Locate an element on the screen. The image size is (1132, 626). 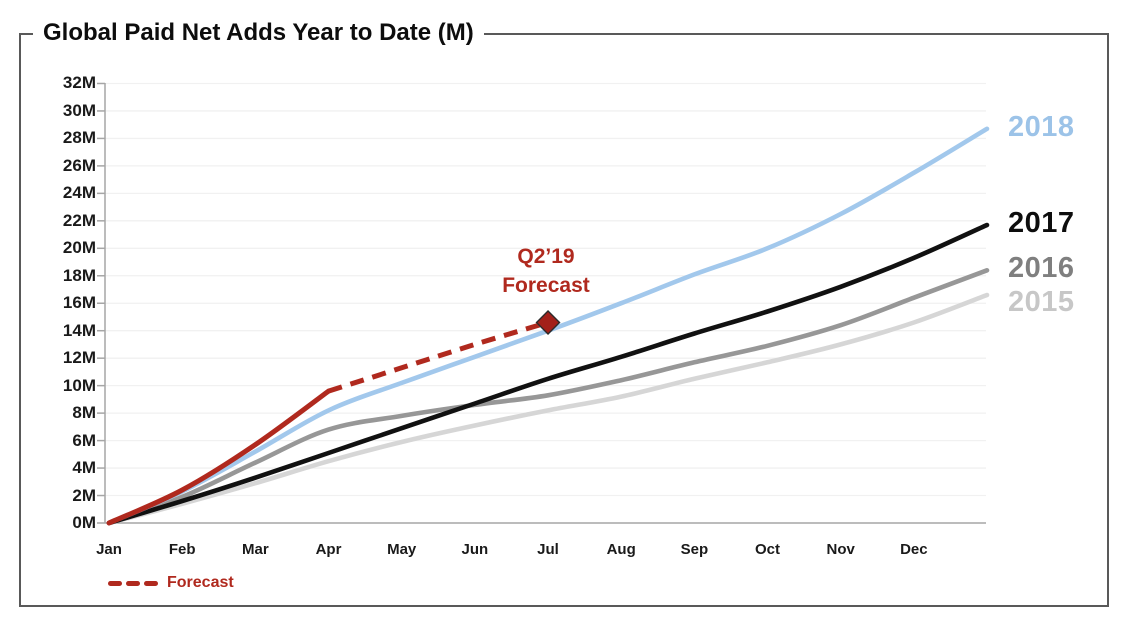
x-axis-label: Oct is located at coordinates (768, 549).